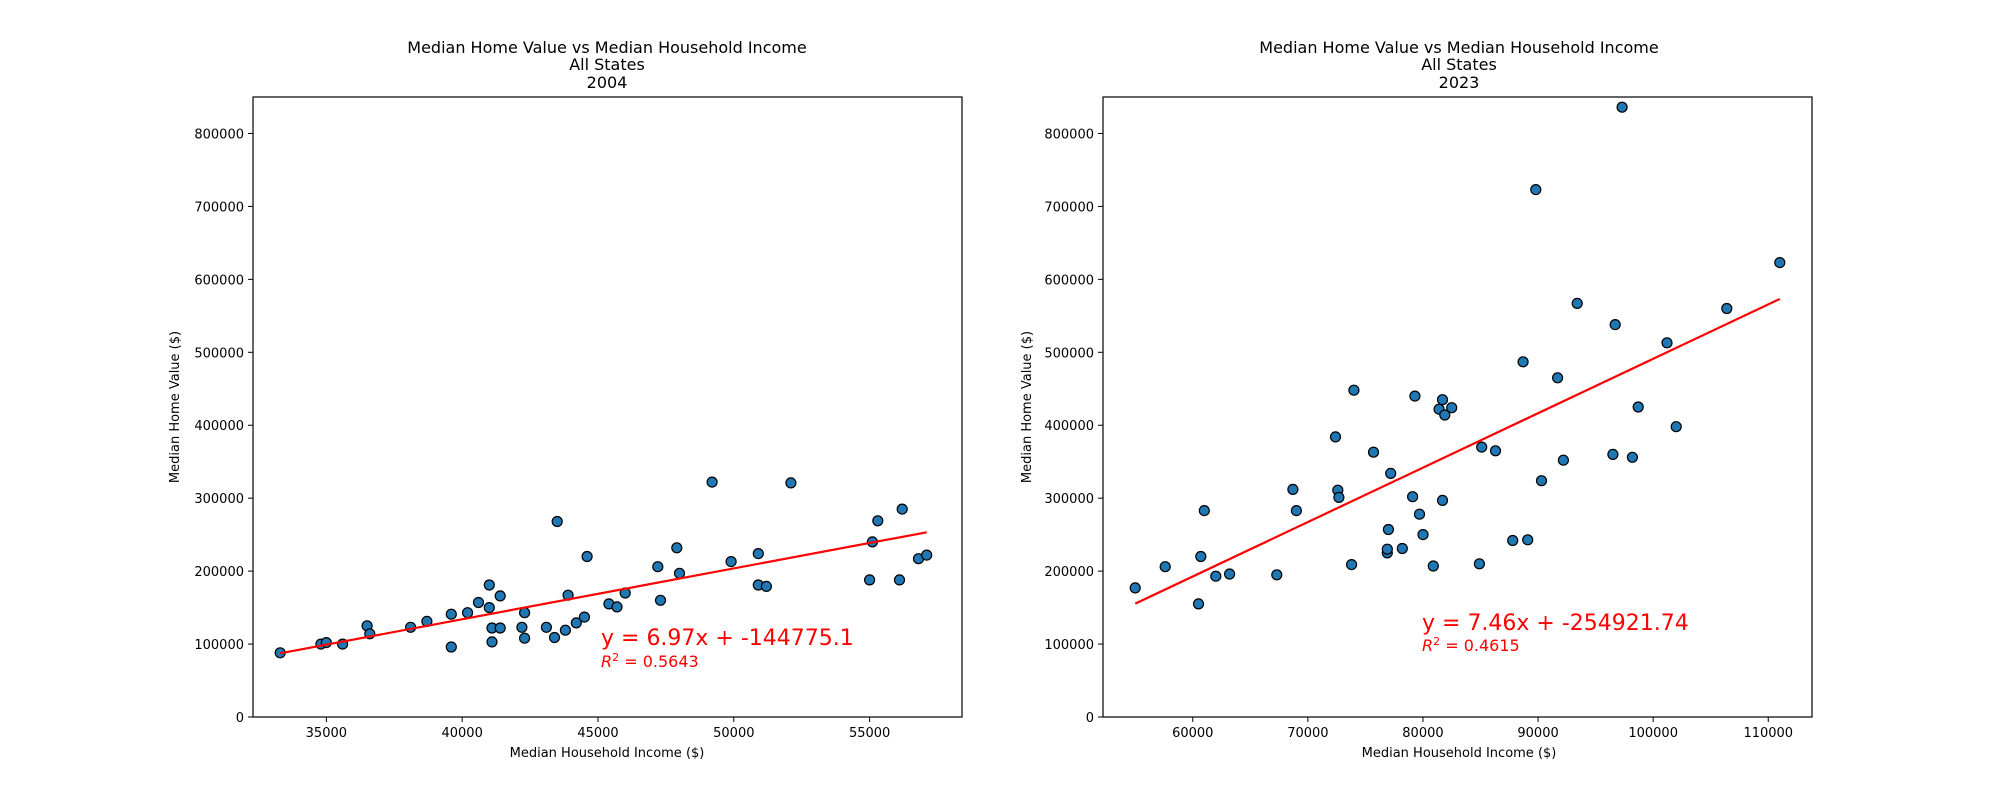 Image resolution: width=2000 pixels, height=800 pixels. Describe the element at coordinates (326, 733) in the screenshot. I see `x-tick-label: 35000` at that location.